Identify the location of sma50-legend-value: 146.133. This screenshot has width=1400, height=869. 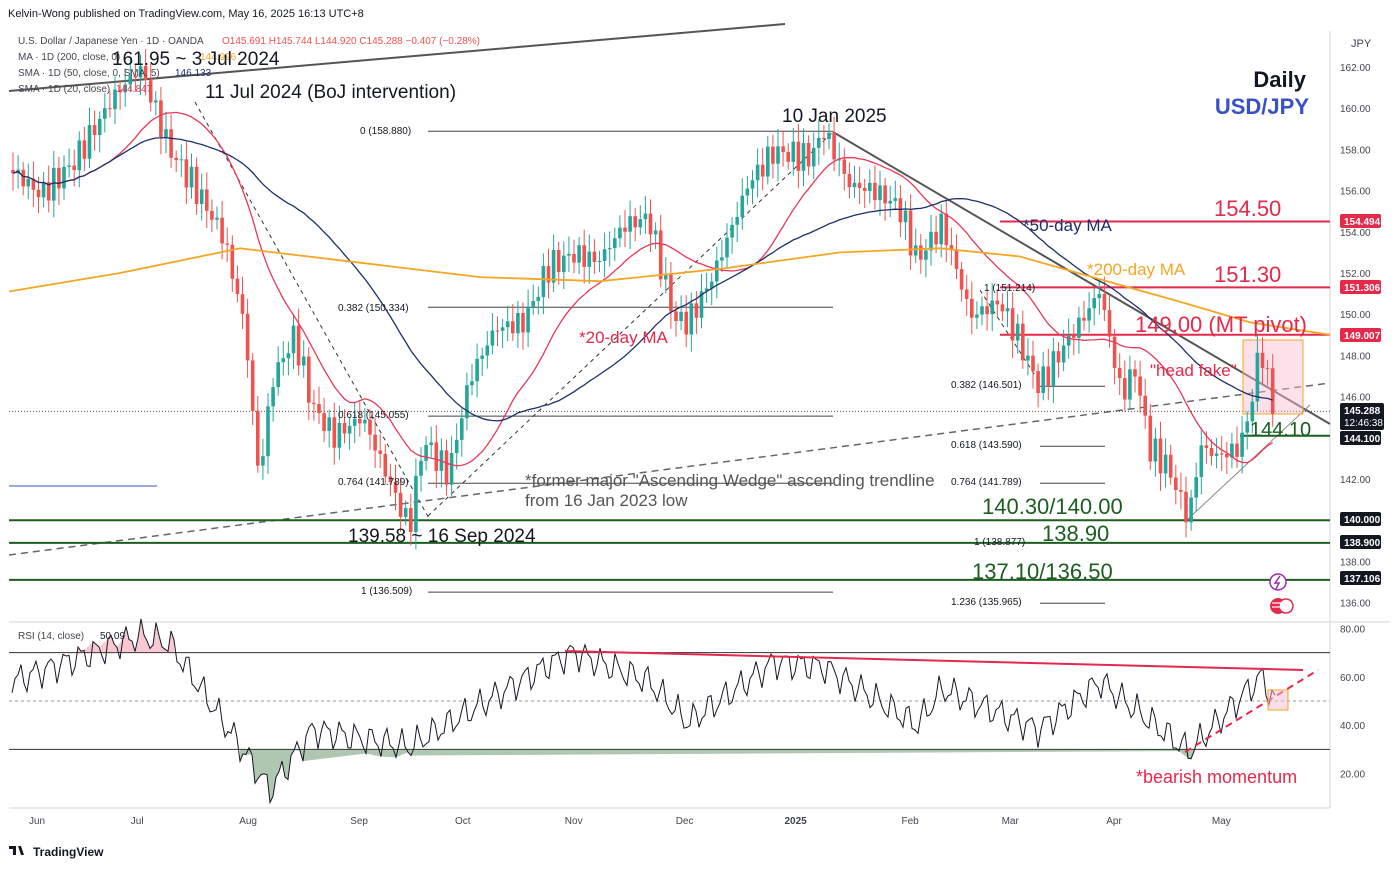
(193, 73).